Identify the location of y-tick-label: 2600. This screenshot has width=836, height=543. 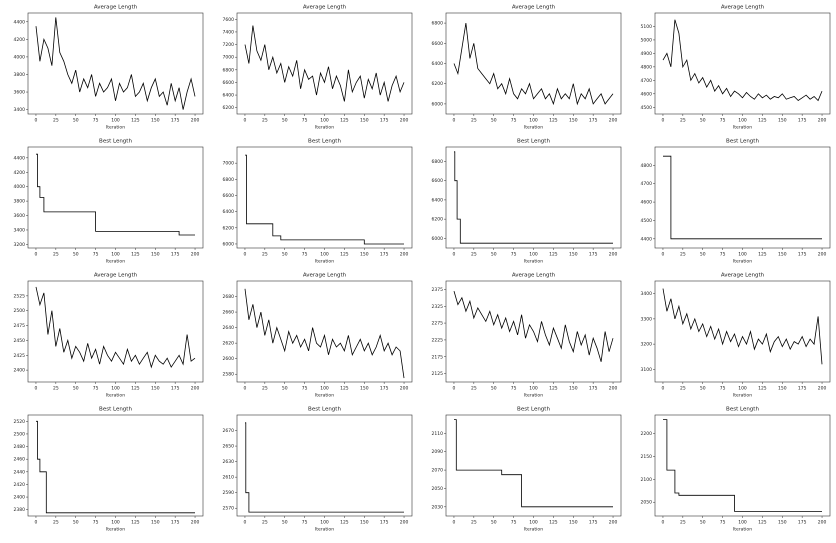
(229, 359).